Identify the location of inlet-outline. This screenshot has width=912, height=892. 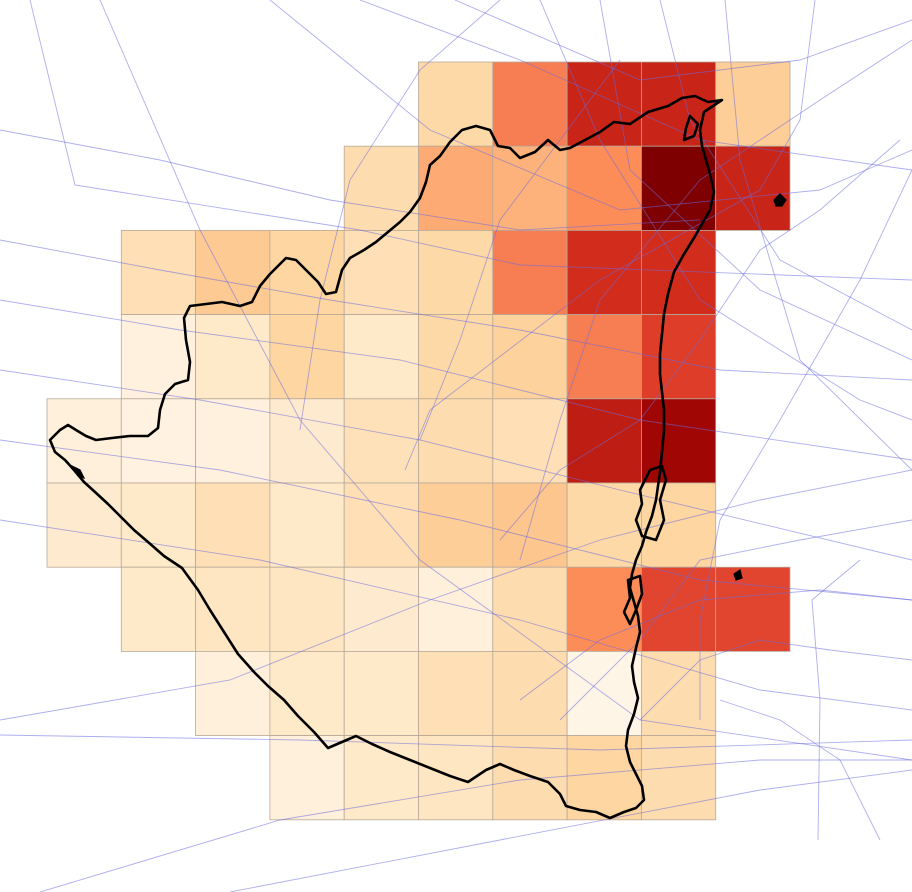
(633, 600).